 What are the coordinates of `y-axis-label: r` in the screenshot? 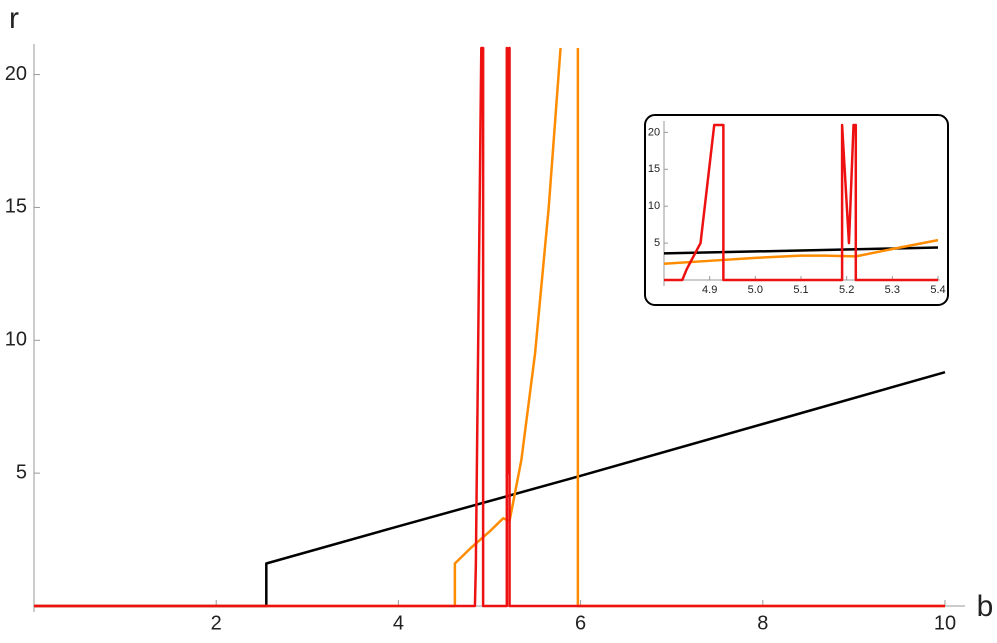 It's located at (14, 18).